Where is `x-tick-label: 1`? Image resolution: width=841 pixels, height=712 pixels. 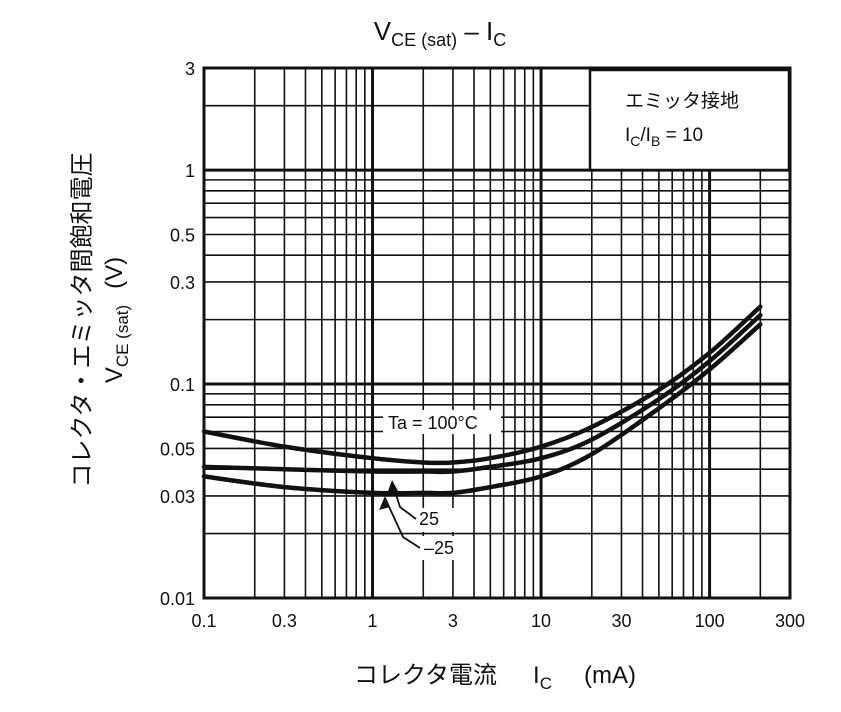
x-tick-label: 1 is located at coordinates (373, 621).